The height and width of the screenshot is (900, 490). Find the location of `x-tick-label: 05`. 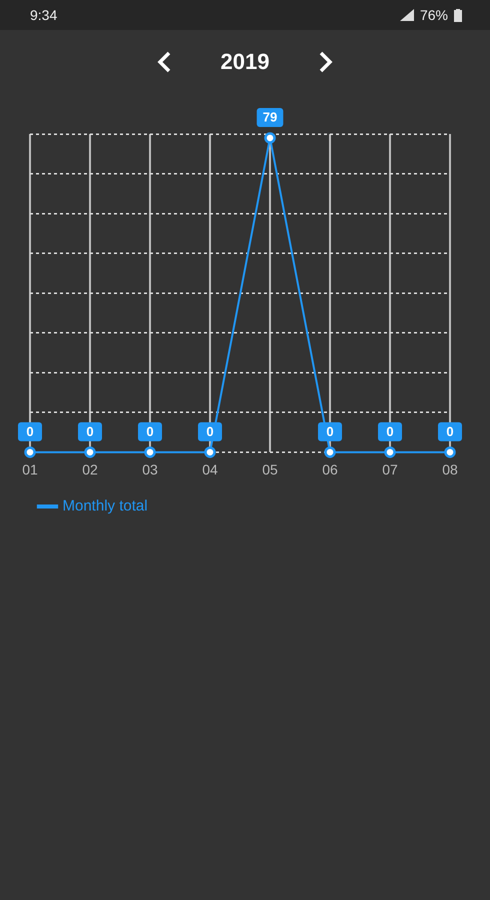

x-tick-label: 05 is located at coordinates (270, 469).